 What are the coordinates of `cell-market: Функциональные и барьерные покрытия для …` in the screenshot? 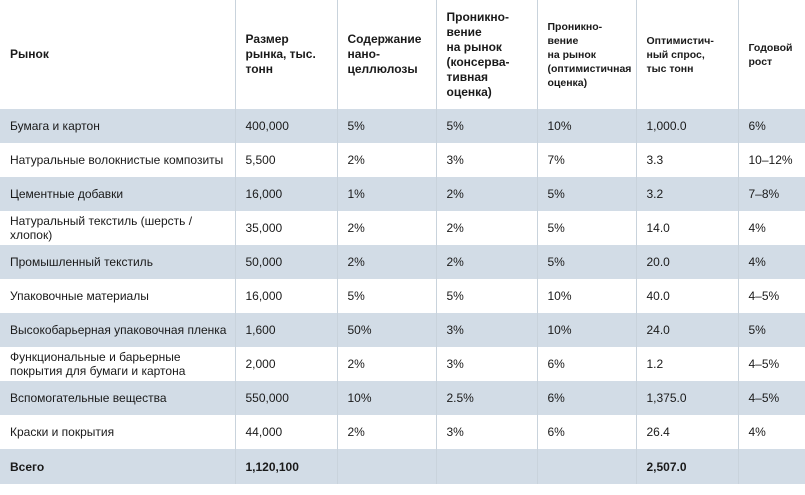 It's located at (118, 364).